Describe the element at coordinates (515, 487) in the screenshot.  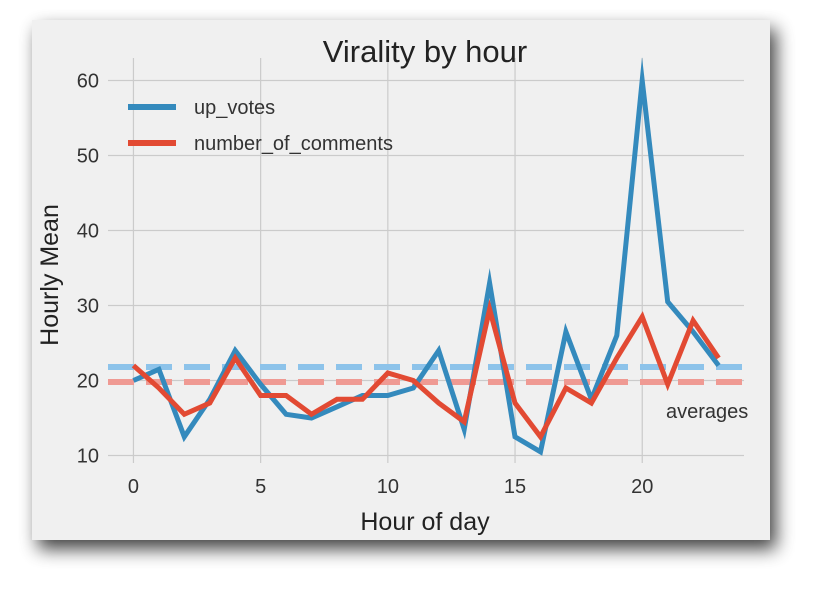
I see `x-tick-label: 15` at that location.